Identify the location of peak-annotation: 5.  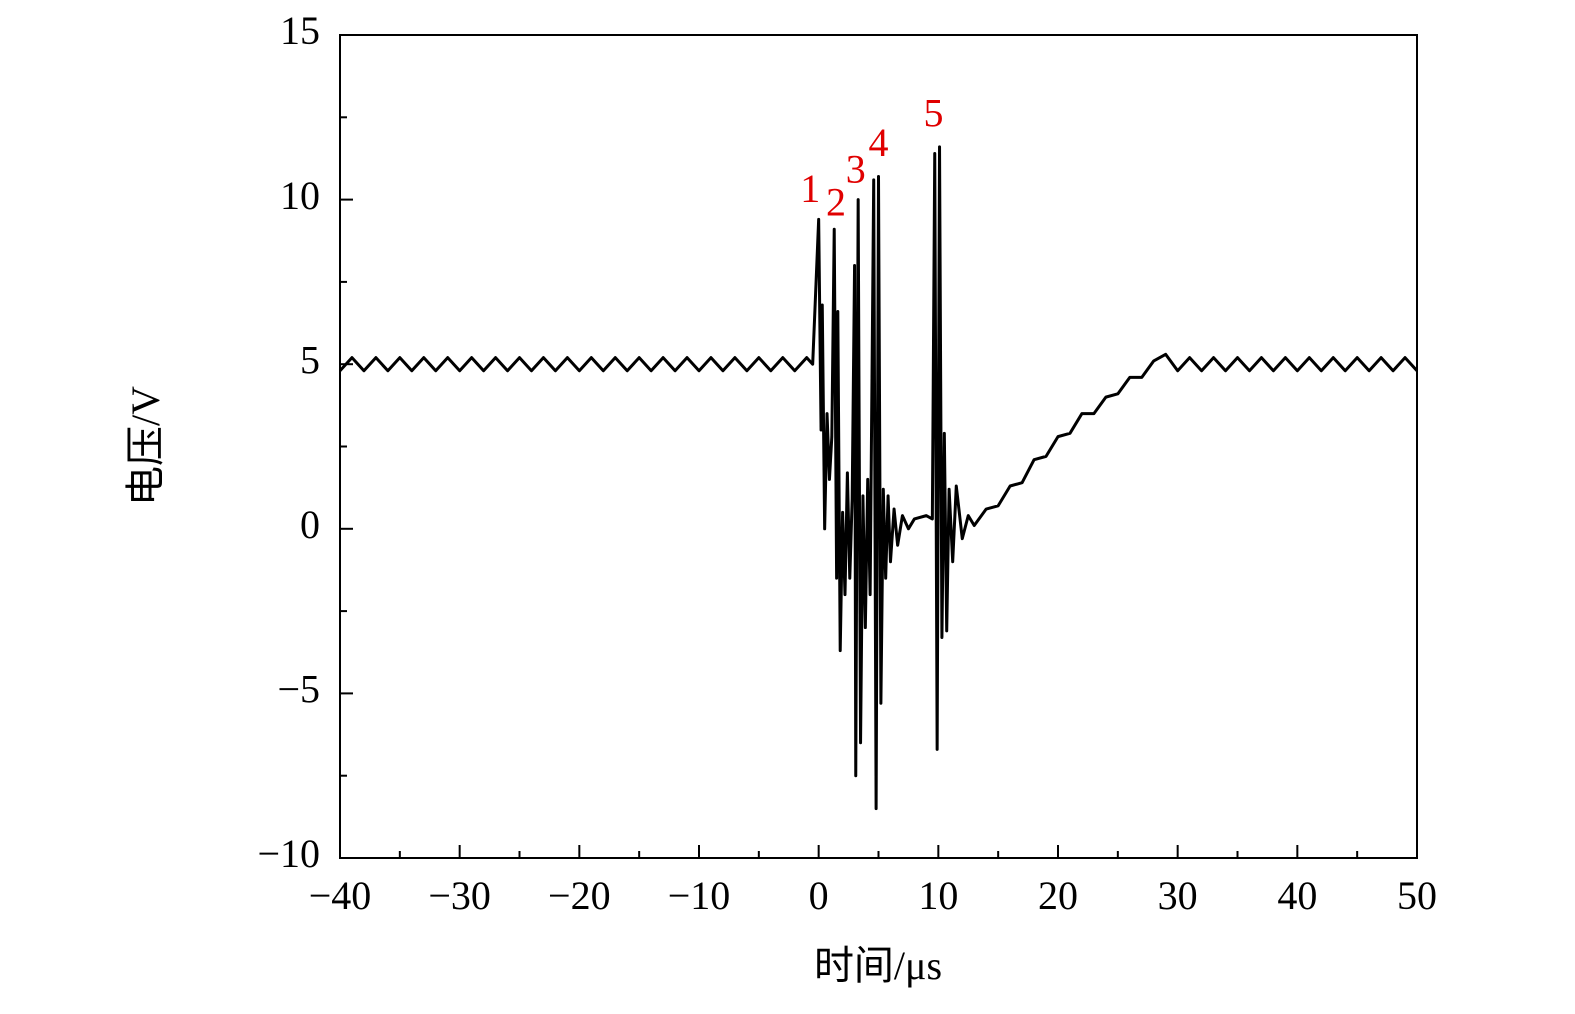
(934, 112).